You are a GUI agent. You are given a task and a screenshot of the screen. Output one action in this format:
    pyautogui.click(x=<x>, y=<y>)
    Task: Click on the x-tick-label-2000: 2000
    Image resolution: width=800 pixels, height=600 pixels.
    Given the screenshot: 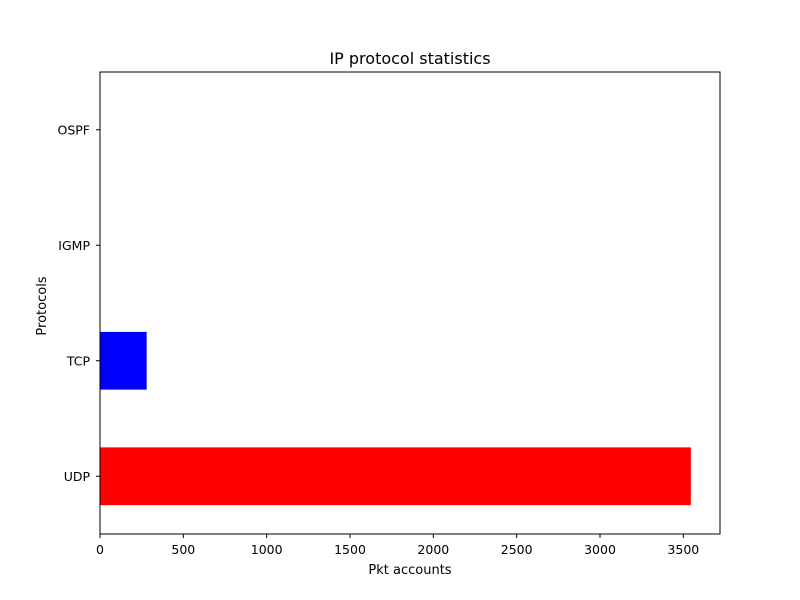 What is the action you would take?
    pyautogui.click(x=433, y=549)
    